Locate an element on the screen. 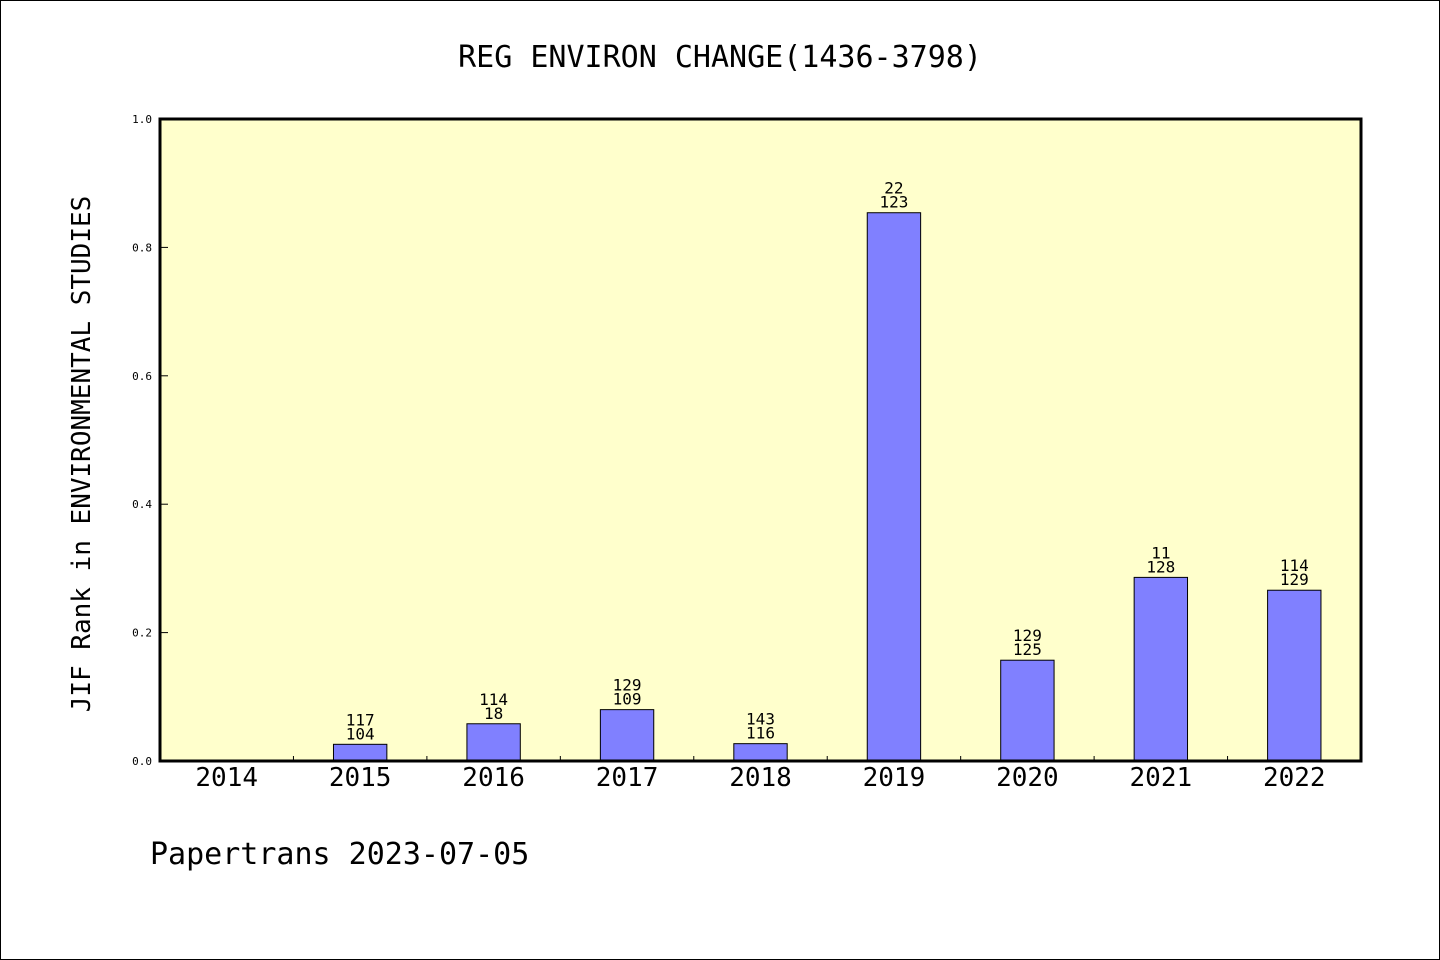 This screenshot has width=1440, height=960. bar-label-bottom: 18 is located at coordinates (493, 713).